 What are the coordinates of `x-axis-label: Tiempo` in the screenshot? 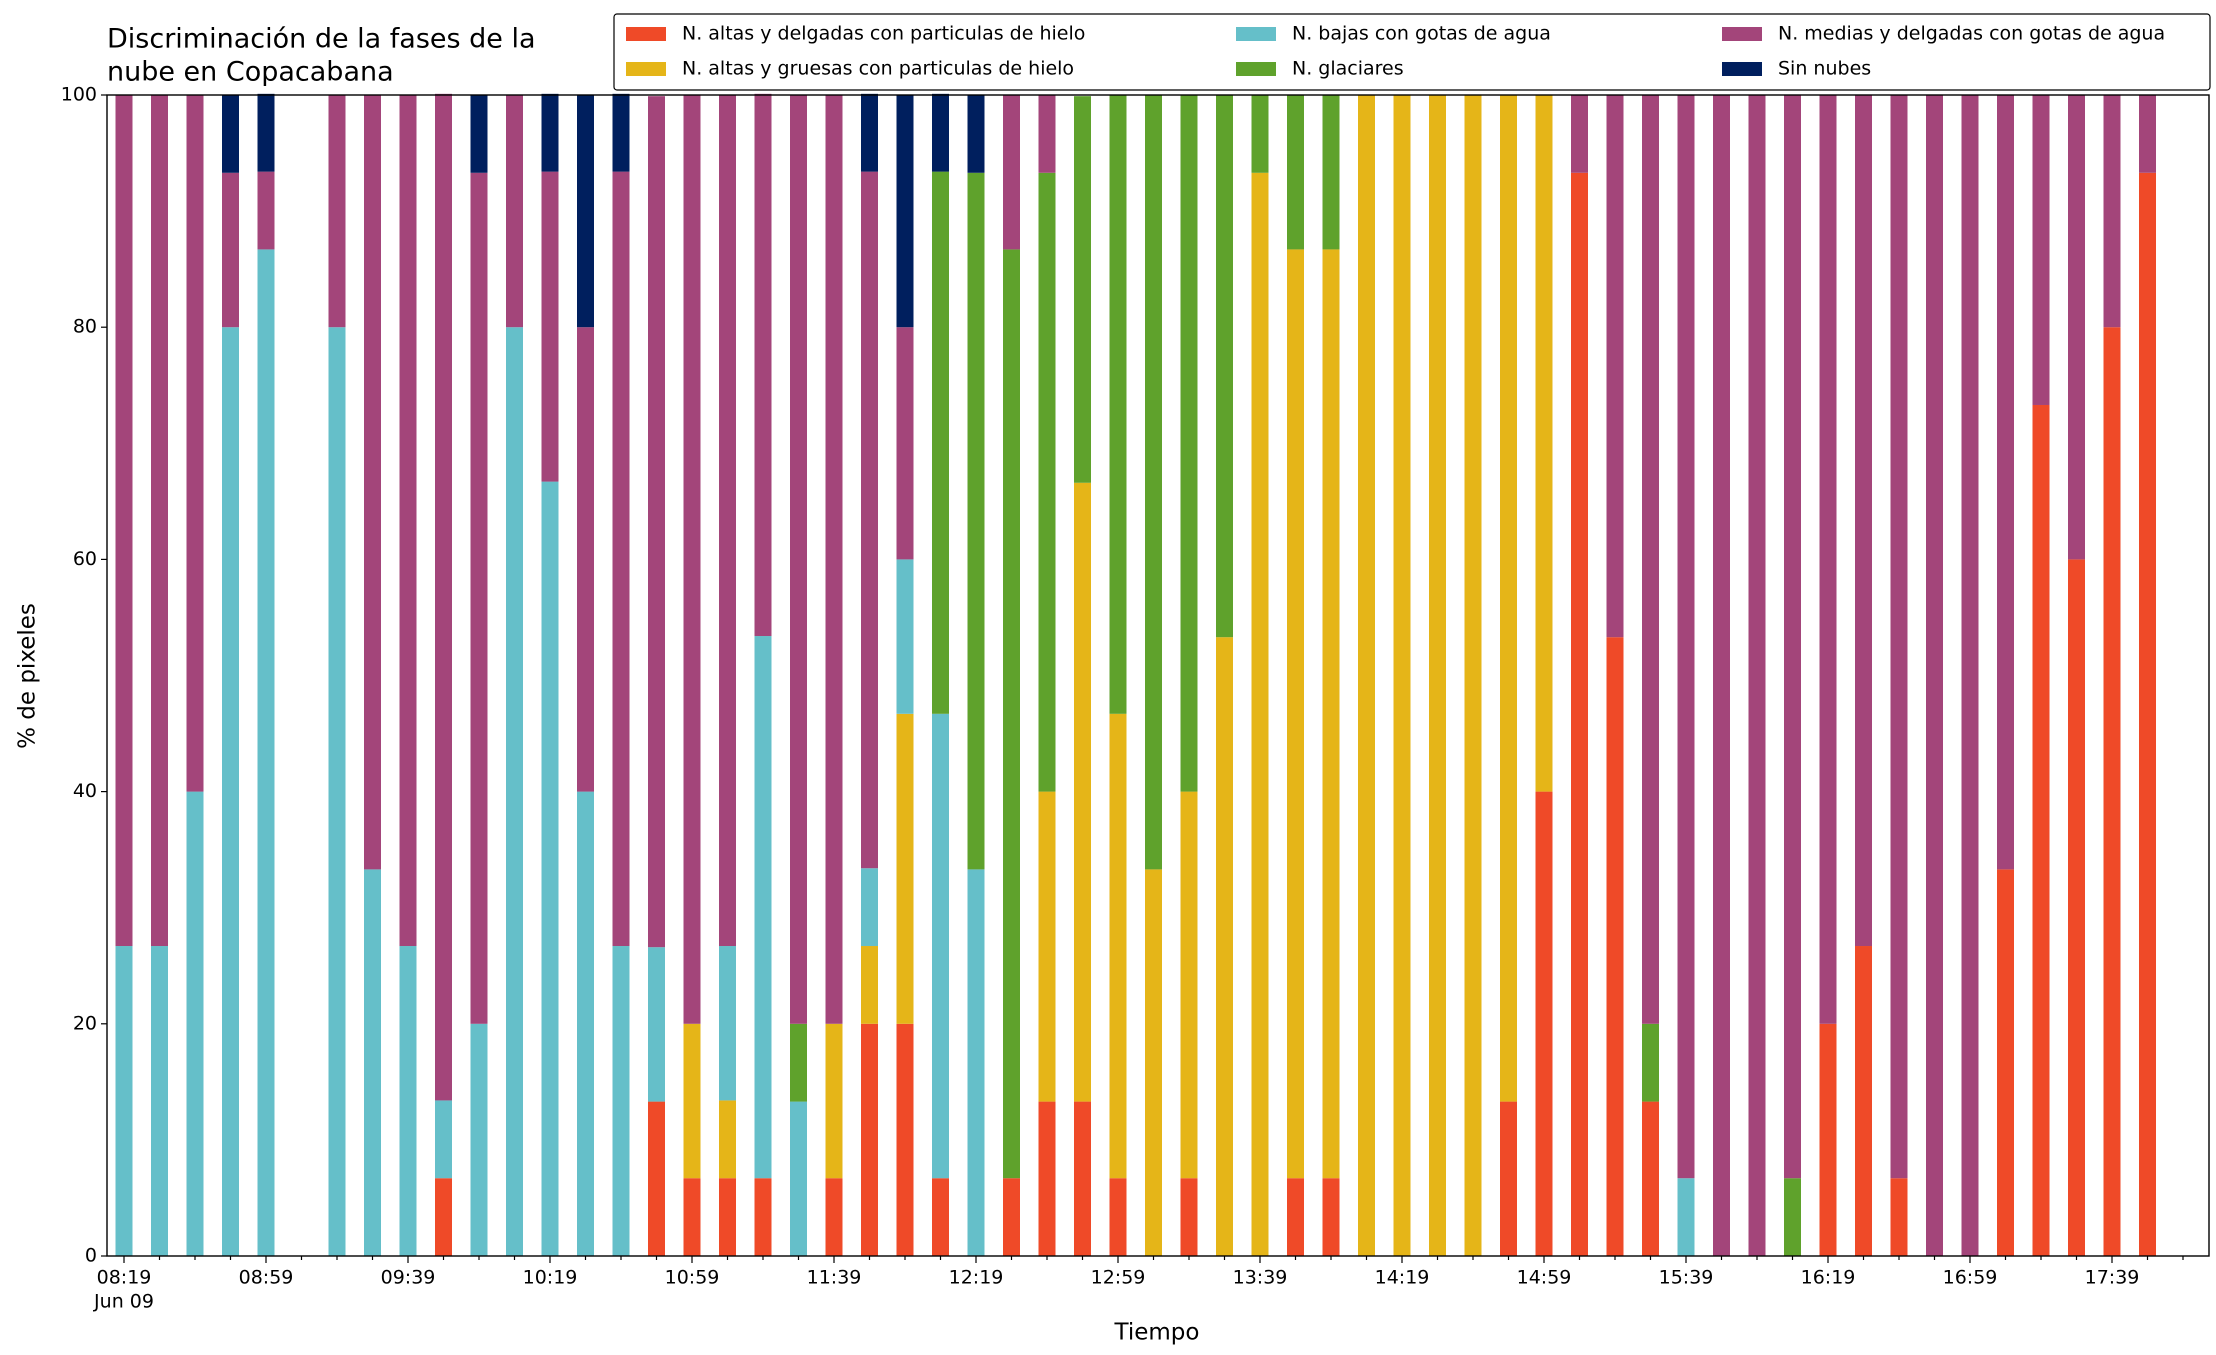 It's located at (1157, 1333).